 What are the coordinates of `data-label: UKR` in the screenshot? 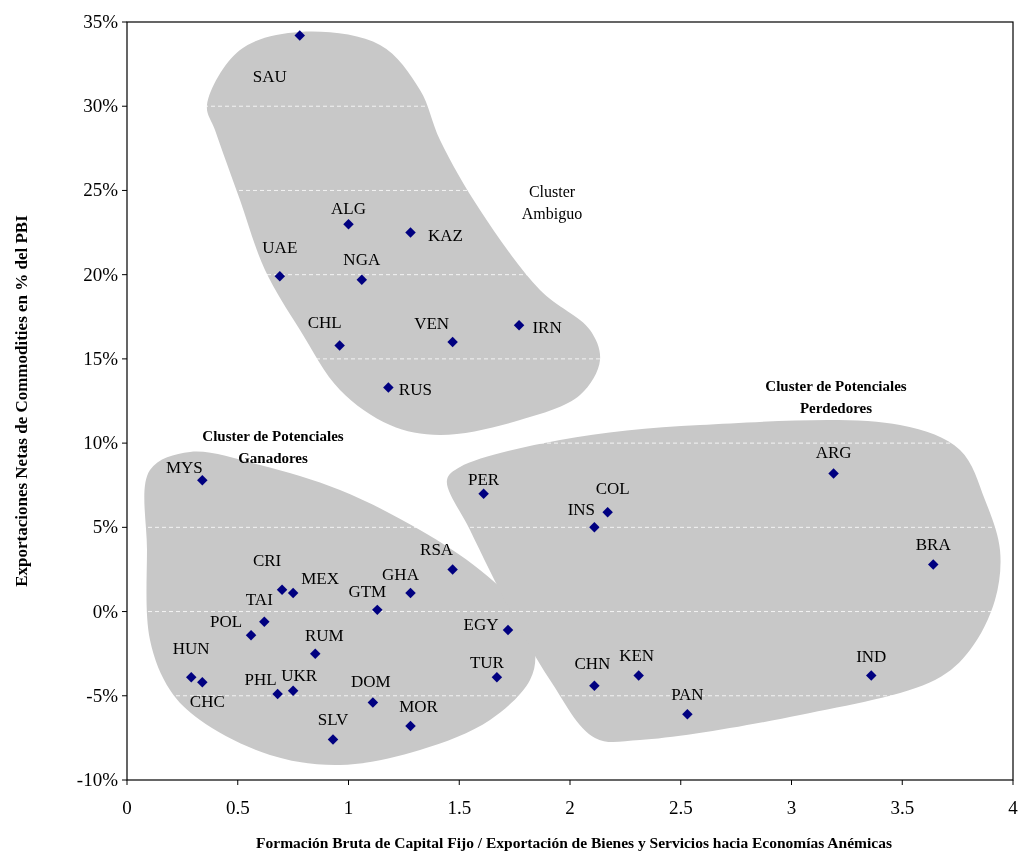 It's located at (299, 675).